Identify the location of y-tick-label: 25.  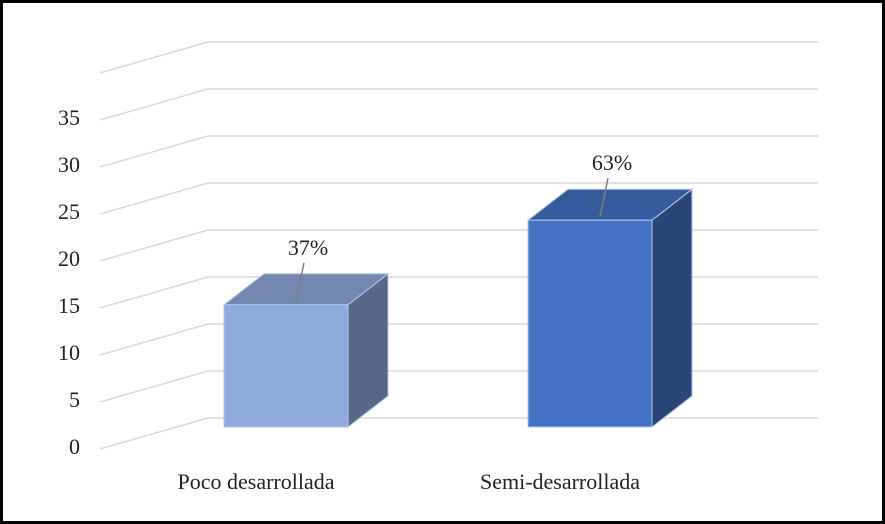
(69, 211).